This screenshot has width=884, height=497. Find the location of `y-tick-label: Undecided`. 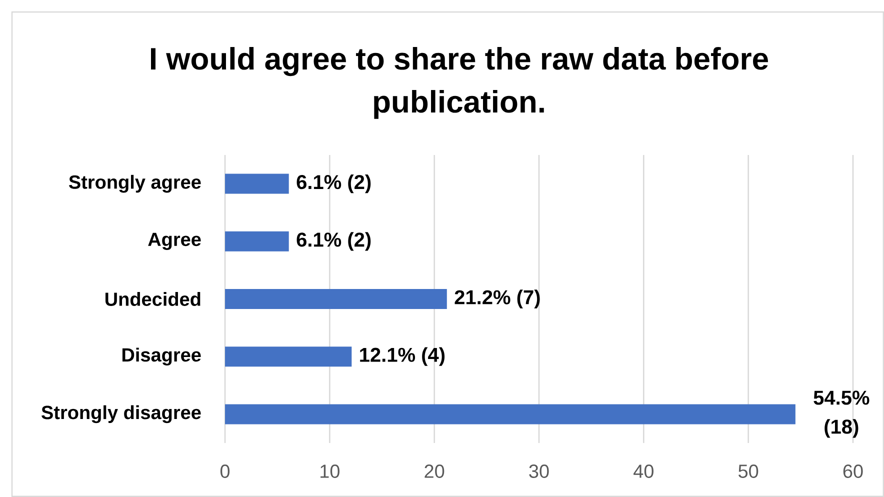

y-tick-label: Undecided is located at coordinates (152, 299).